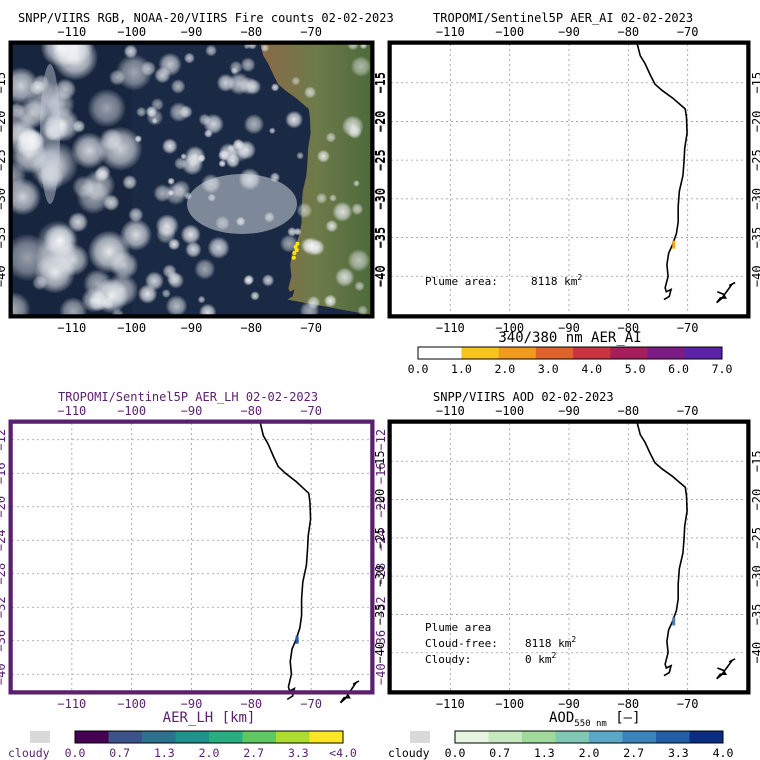 The image size is (760, 760). What do you see at coordinates (755, 615) in the screenshot?
I see `lat-tick-label-right: −35` at bounding box center [755, 615].